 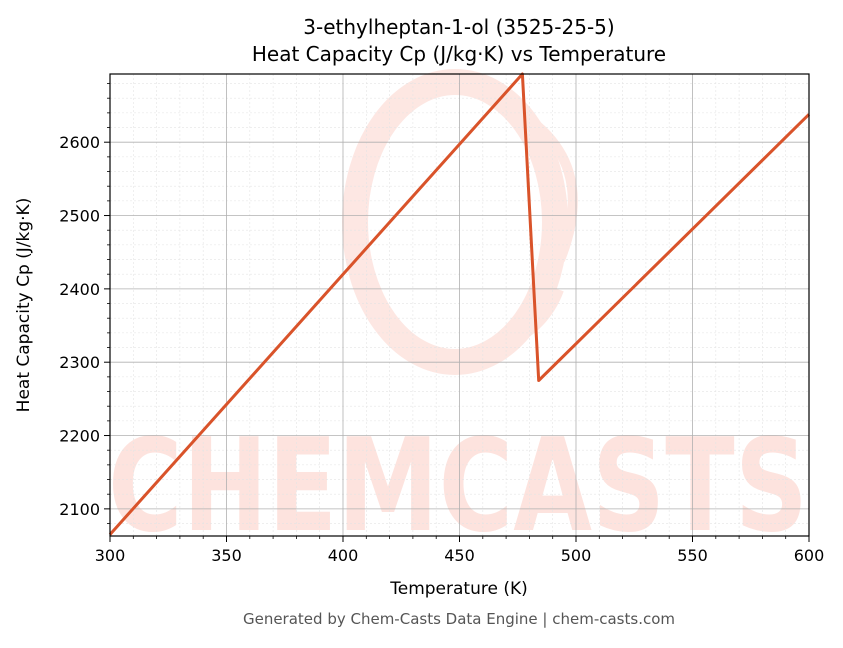 What do you see at coordinates (79, 509) in the screenshot?
I see `y-tick-label: 2100` at bounding box center [79, 509].